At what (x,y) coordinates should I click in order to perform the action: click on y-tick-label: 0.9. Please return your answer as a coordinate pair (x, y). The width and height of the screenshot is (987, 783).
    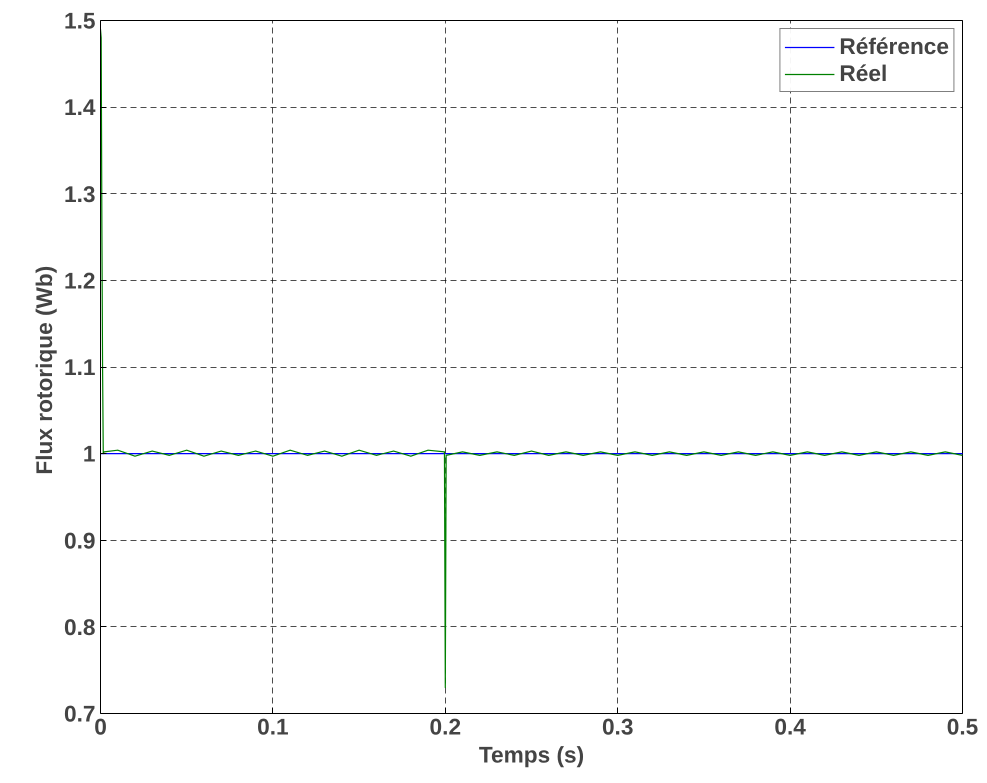
    Looking at the image, I should click on (80, 540).